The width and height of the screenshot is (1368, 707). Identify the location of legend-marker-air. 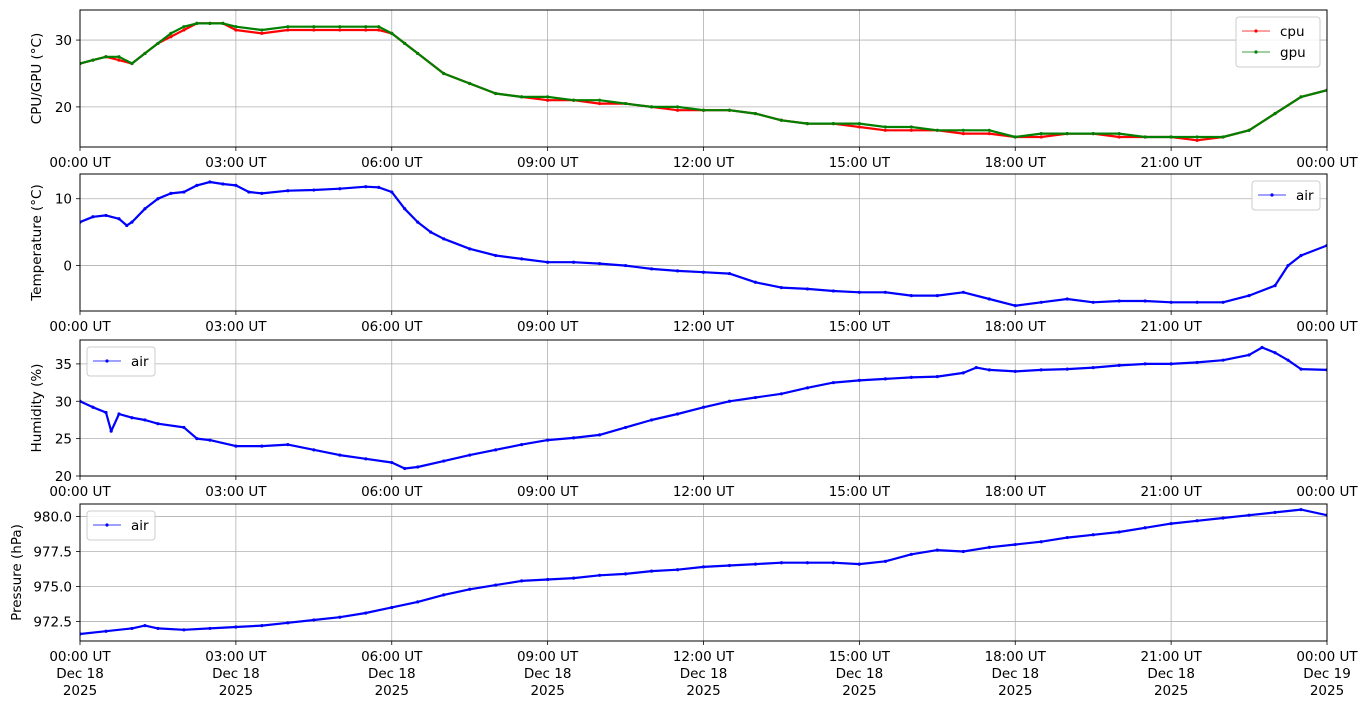
(107, 525).